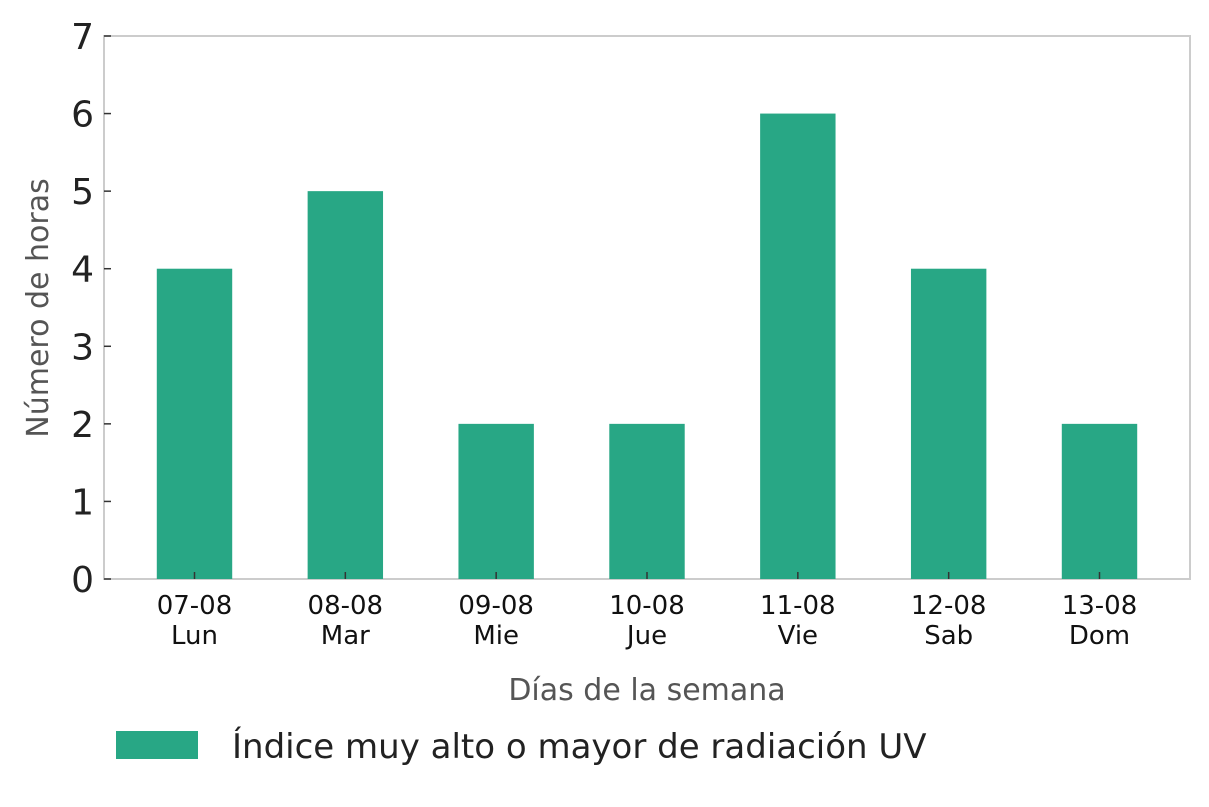  Describe the element at coordinates (82, 115) in the screenshot. I see `y-tick-label: 6` at that location.